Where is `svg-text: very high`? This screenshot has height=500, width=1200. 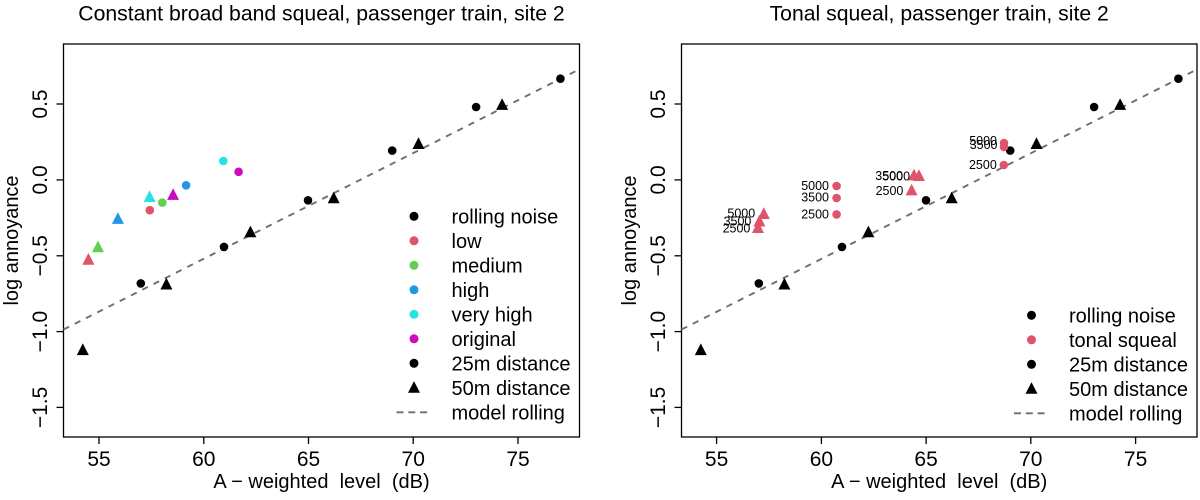
svg-text: very high is located at coordinates (492, 315).